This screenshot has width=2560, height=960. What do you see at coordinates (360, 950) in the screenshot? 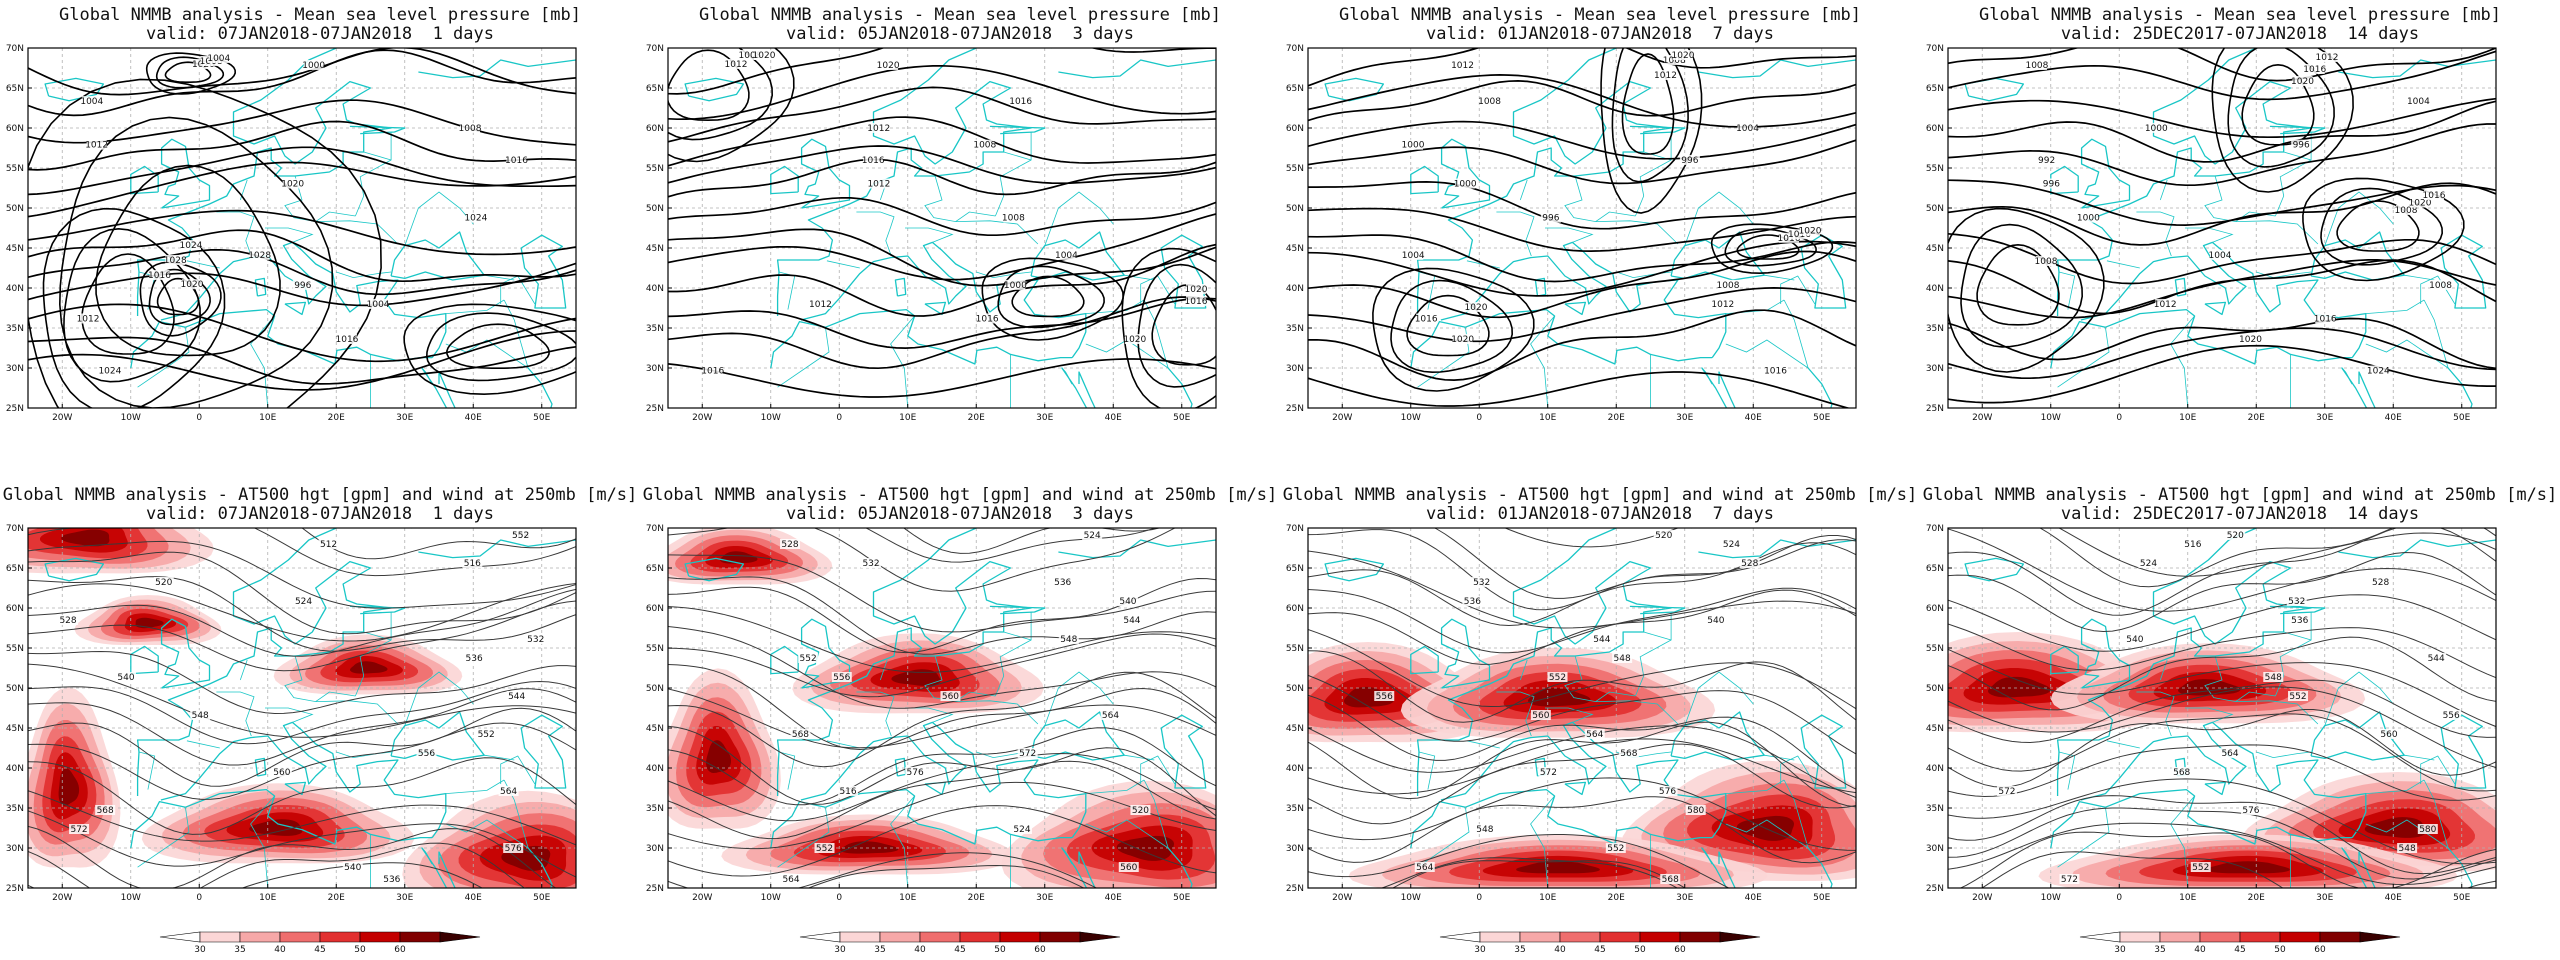
I see `colorbar-tick-label: 50` at bounding box center [360, 950].